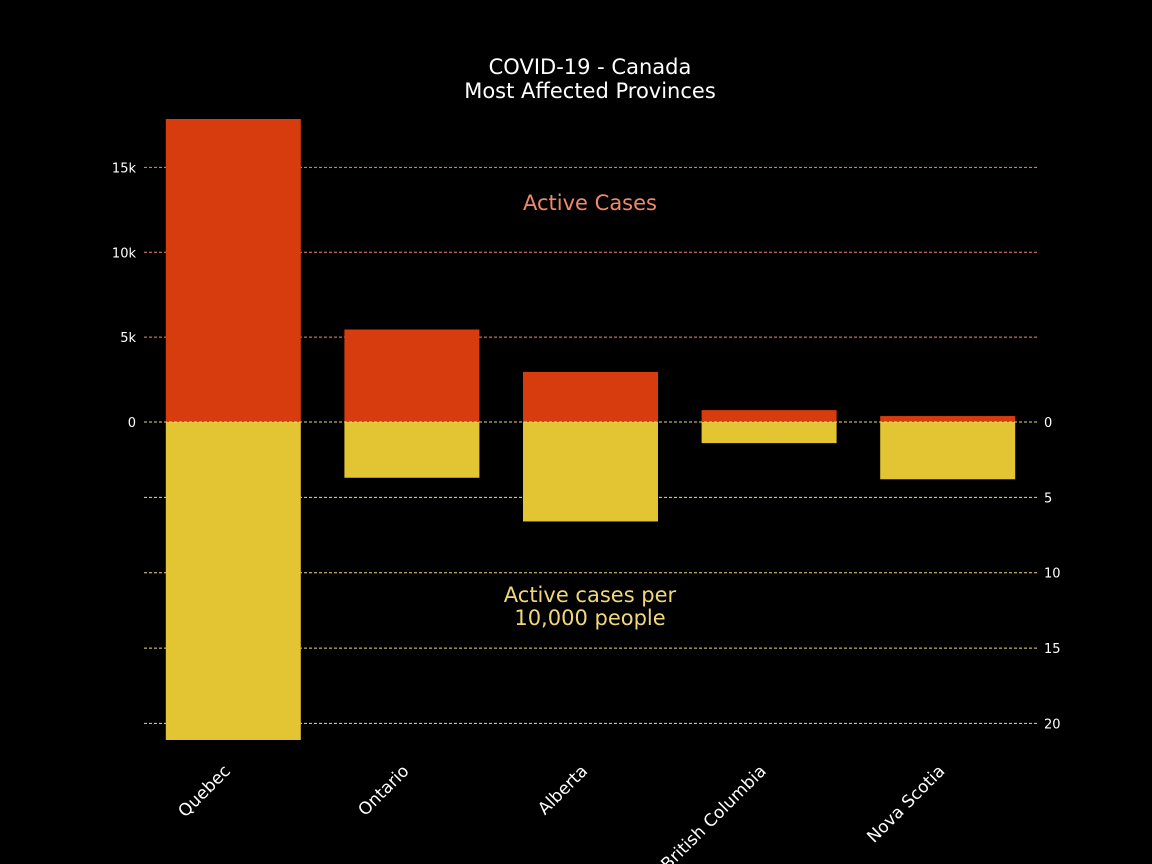 This screenshot has width=1152, height=864. Describe the element at coordinates (128, 338) in the screenshot. I see `left-tick-label: 5k` at that location.